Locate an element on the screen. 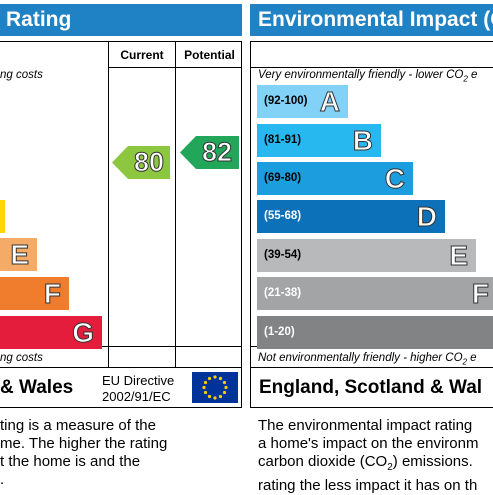 The width and height of the screenshot is (493, 495). band-top-partial is located at coordinates (2, 216).